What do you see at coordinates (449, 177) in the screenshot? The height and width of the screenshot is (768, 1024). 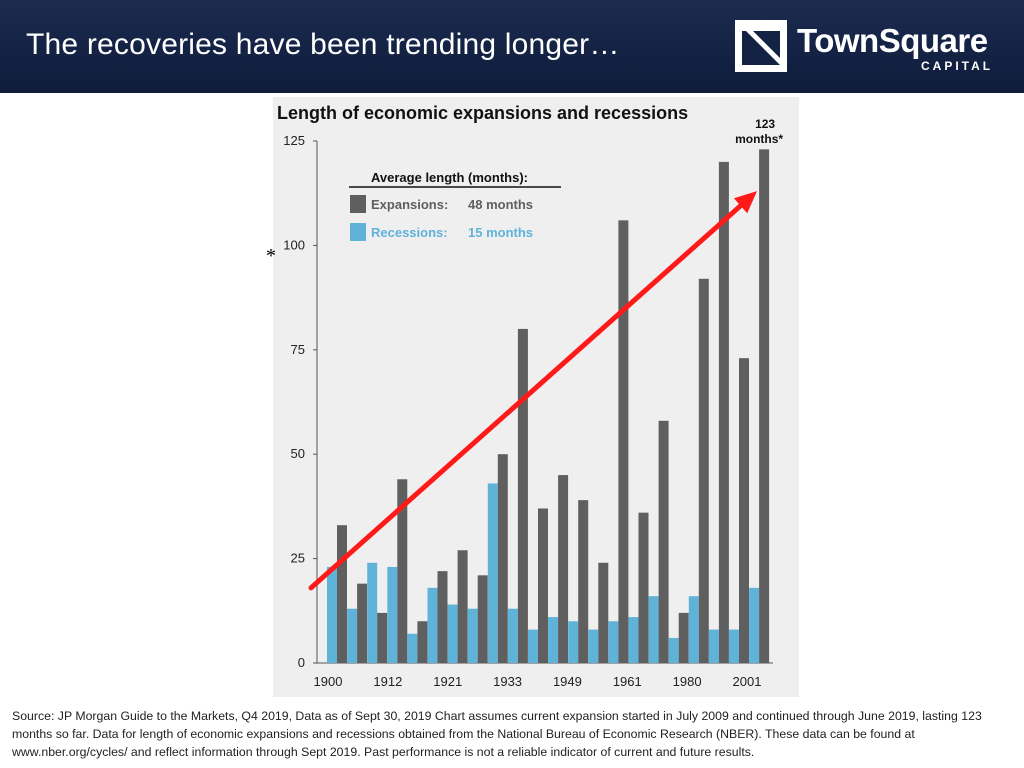 I see `legend-heading: Average length (months):` at bounding box center [449, 177].